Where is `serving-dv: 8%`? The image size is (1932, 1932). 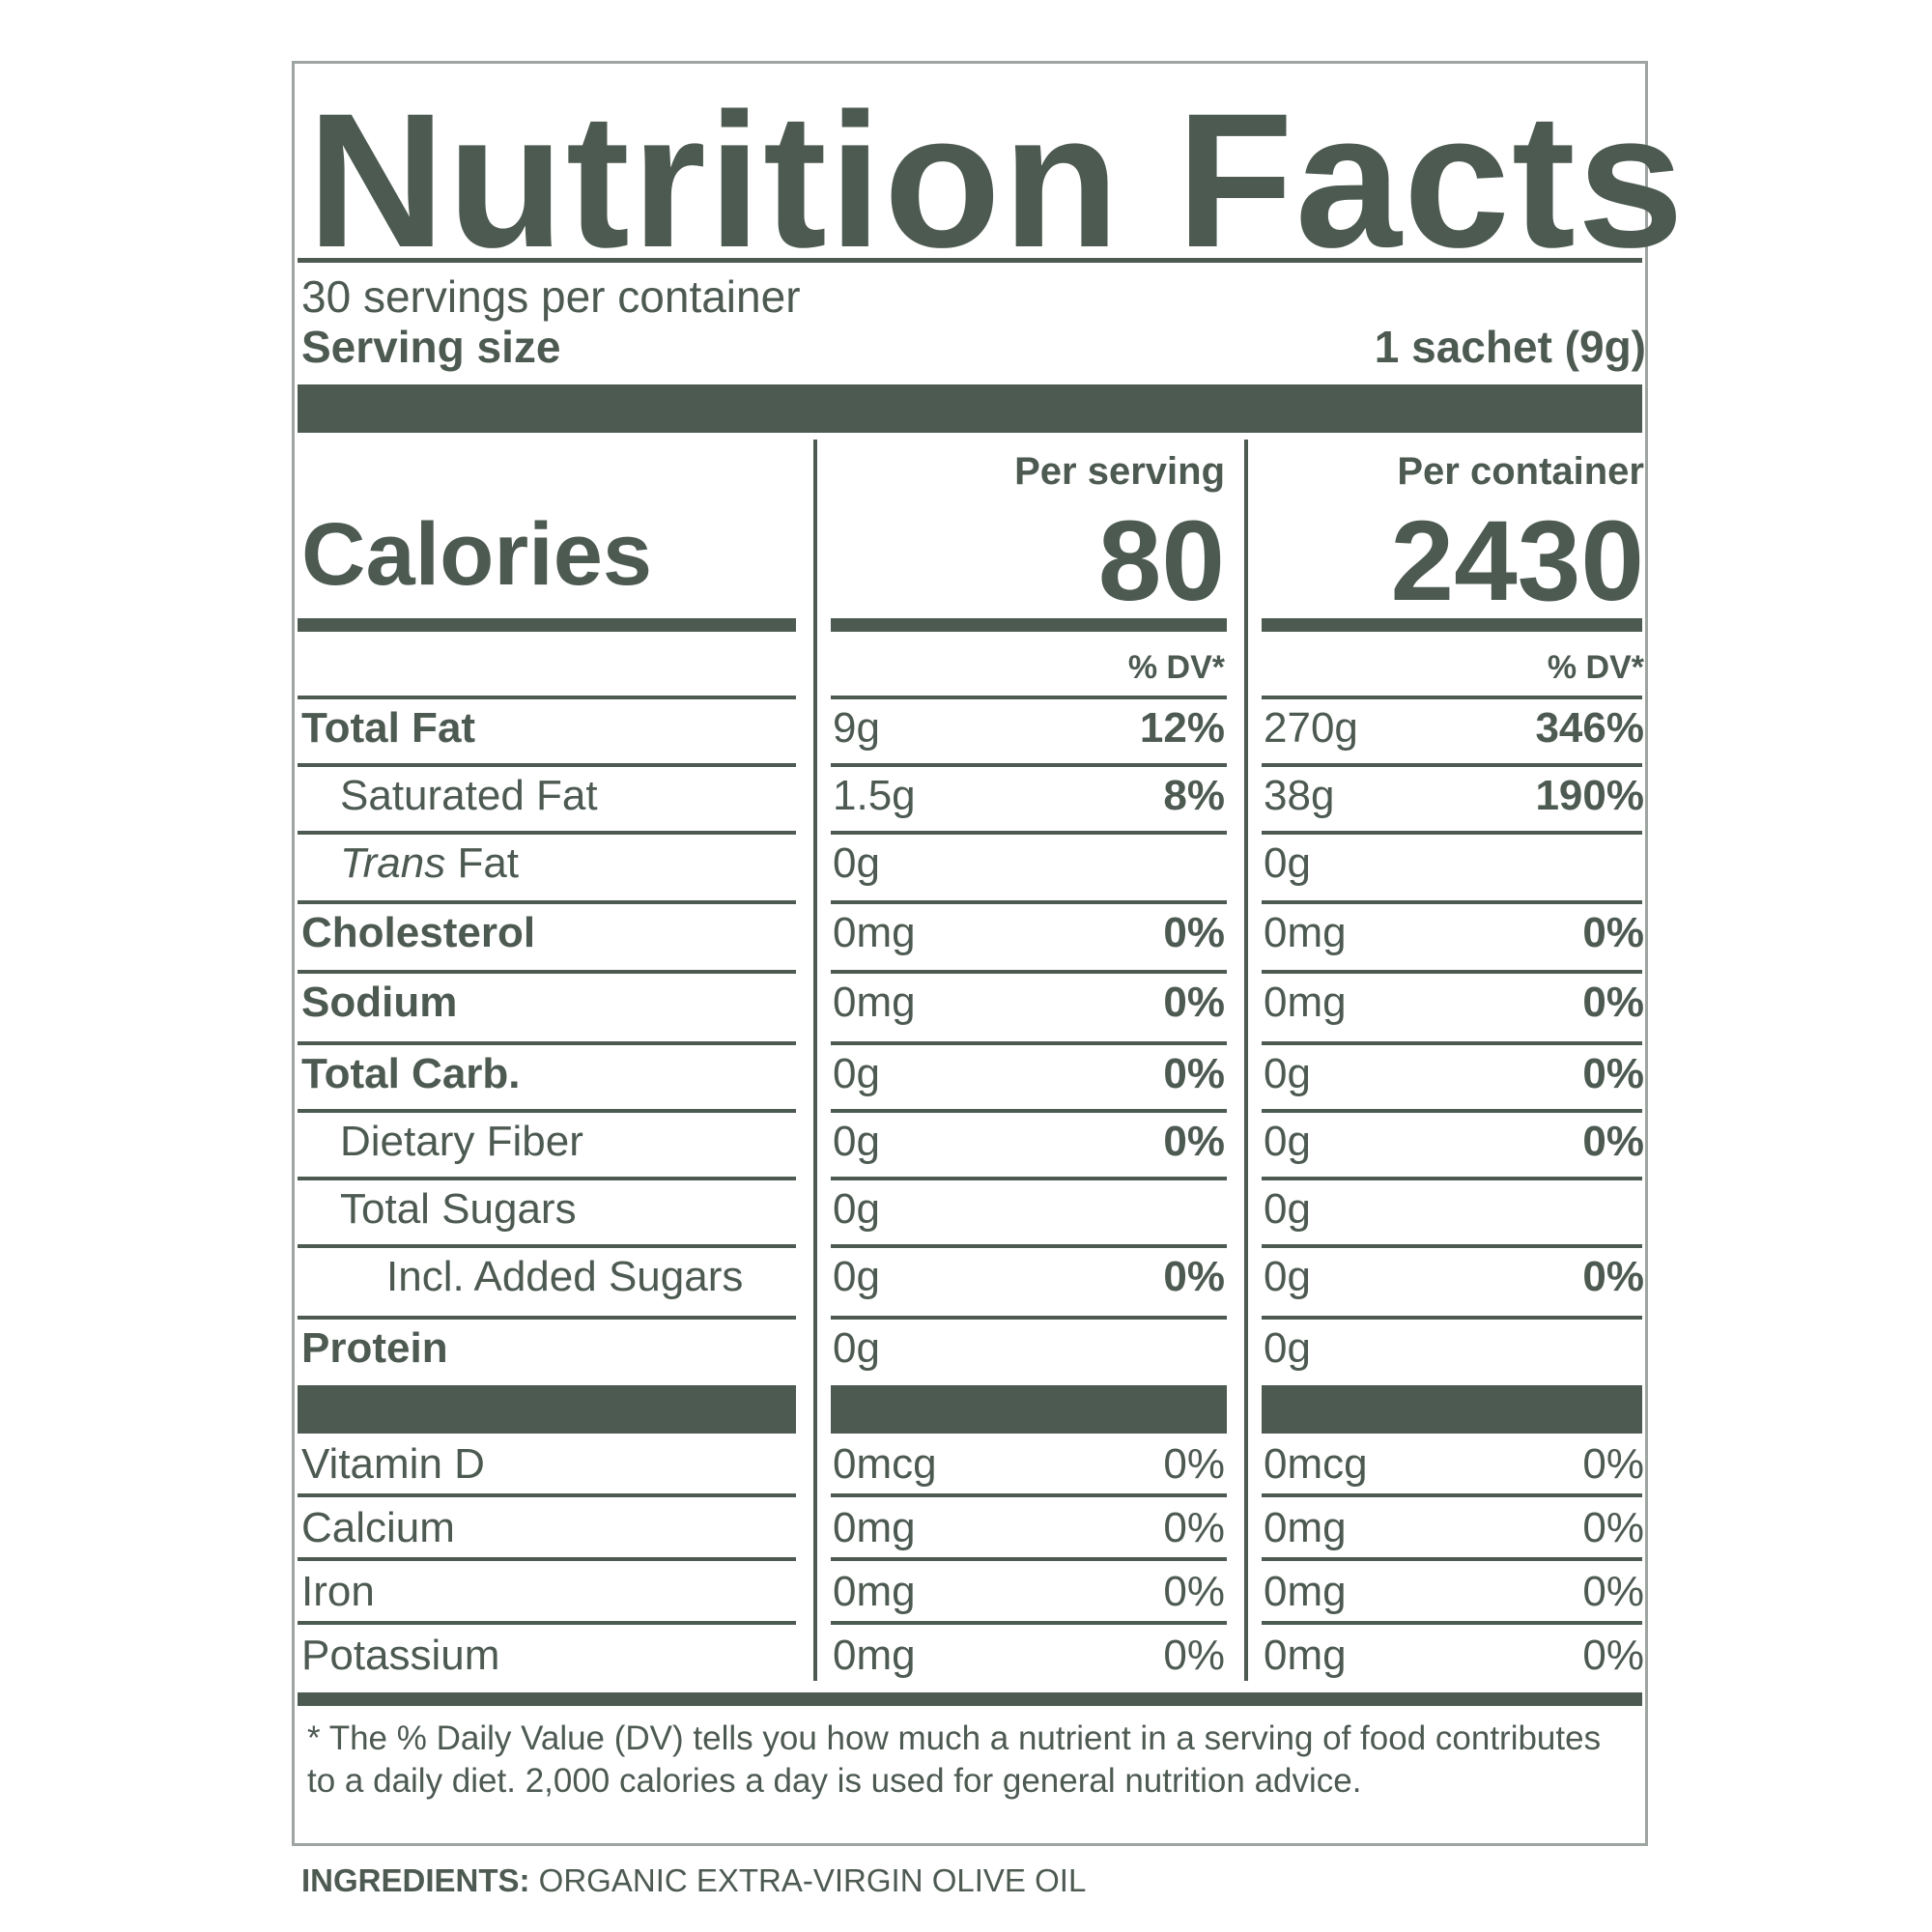 serving-dv: 8% is located at coordinates (1194, 795).